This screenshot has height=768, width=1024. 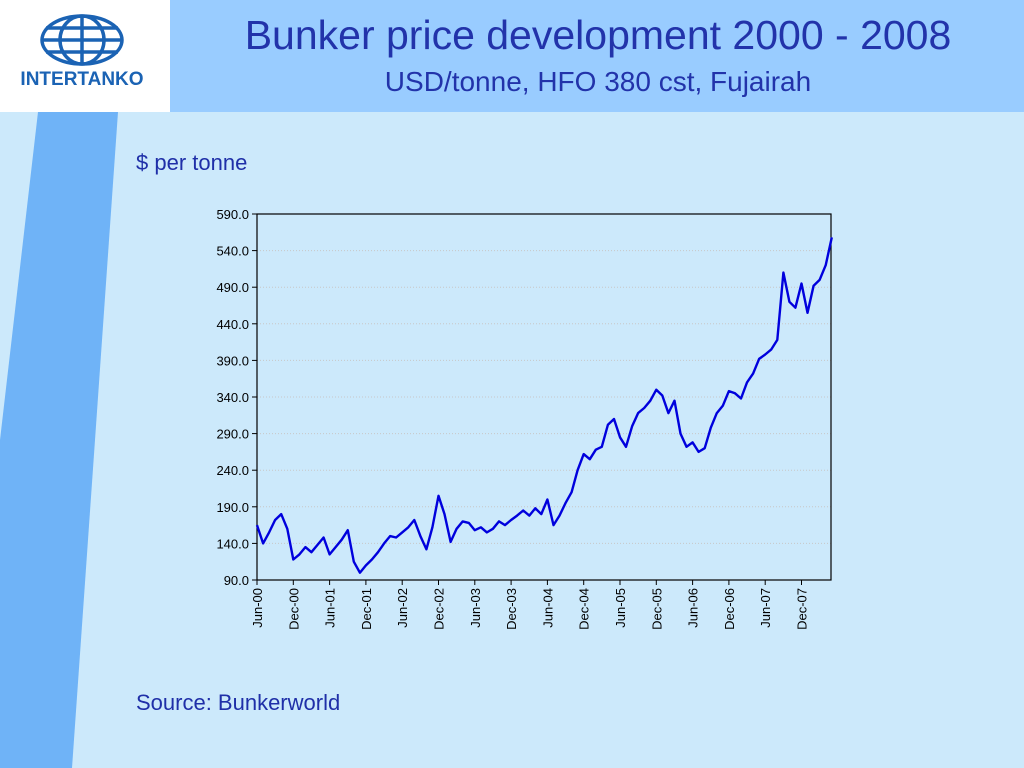 I want to click on page-title: Bunker price development 2000 - 2008, so click(x=598, y=35).